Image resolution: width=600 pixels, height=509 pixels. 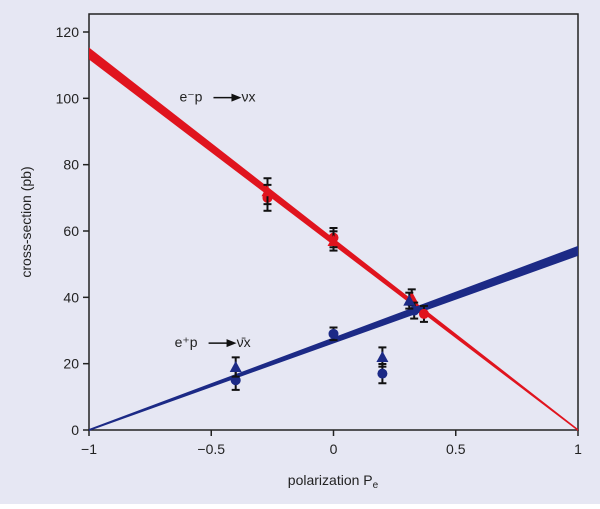 I want to click on x-tick-label: 0, so click(x=334, y=449).